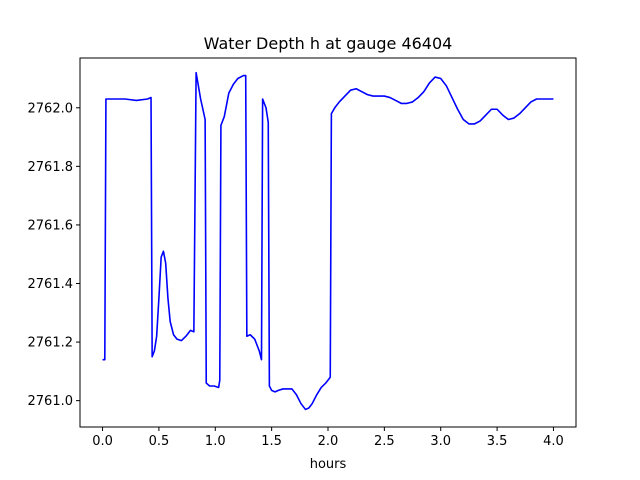 This screenshot has width=640, height=480. I want to click on y-axis: 2761.0 2761.2 2761.4 2761.6 2761.8 2762.0, so click(54, 255).